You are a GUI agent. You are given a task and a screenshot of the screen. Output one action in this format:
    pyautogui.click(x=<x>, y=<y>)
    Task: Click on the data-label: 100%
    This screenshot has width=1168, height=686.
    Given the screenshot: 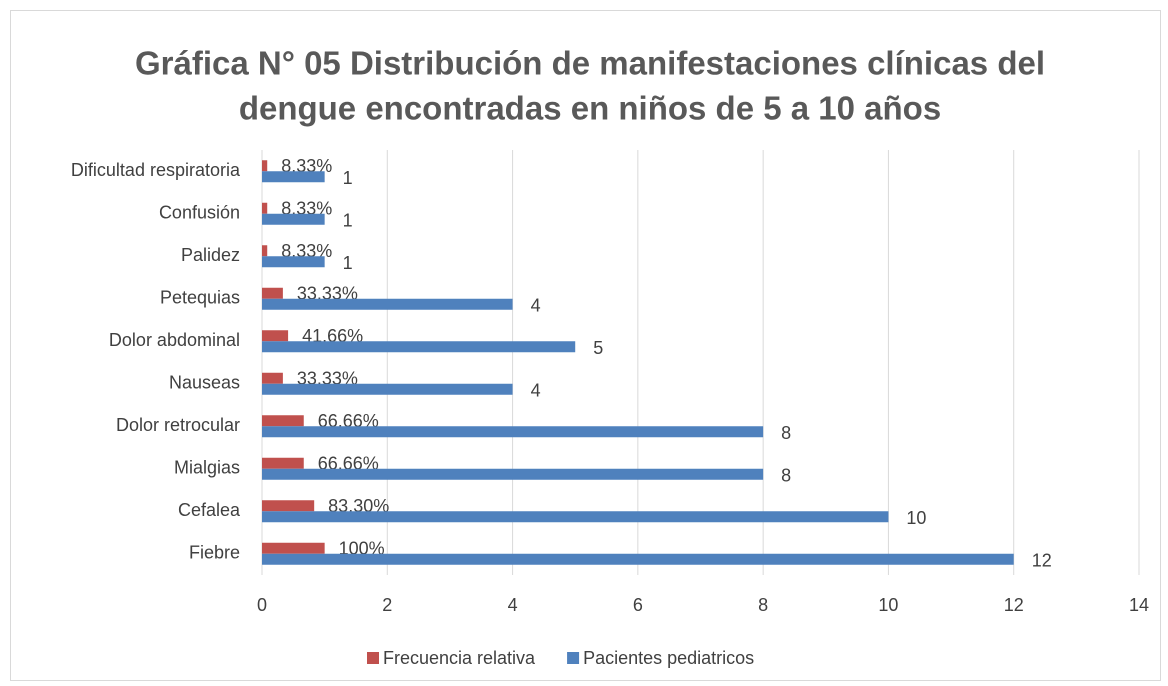 What is the action you would take?
    pyautogui.click(x=362, y=549)
    